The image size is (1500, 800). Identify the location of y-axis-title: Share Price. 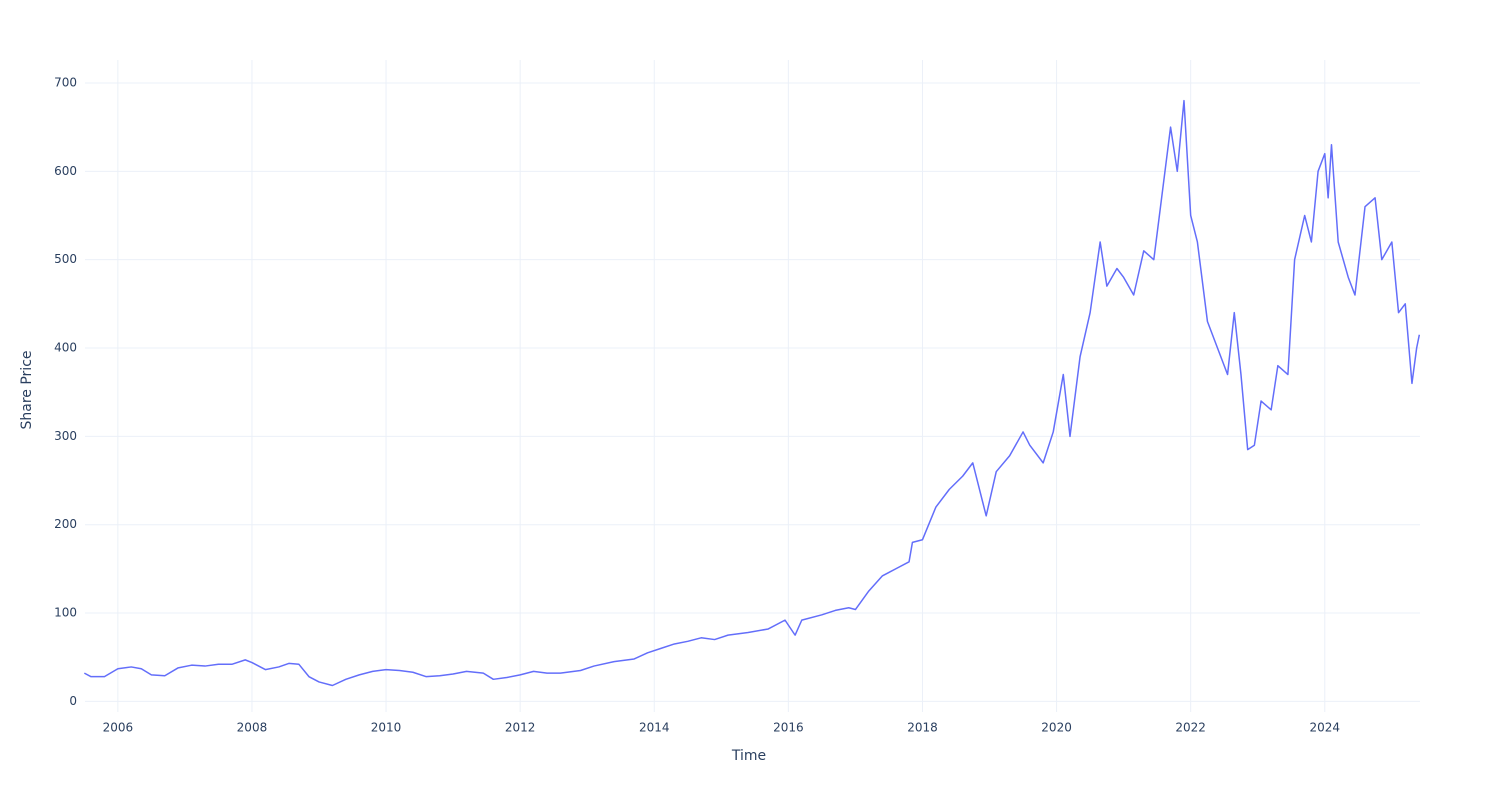
(27, 389).